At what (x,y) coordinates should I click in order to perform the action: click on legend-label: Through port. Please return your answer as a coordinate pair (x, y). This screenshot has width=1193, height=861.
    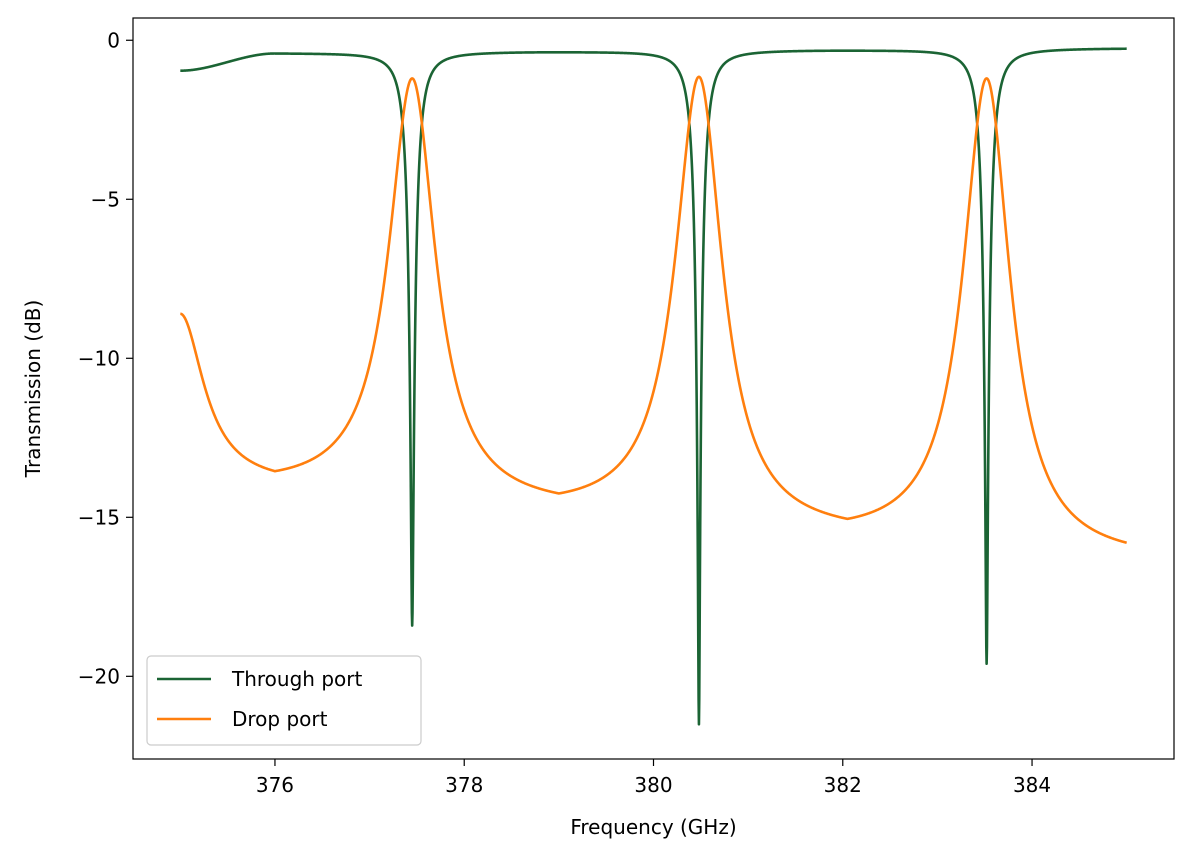
    Looking at the image, I should click on (296, 679).